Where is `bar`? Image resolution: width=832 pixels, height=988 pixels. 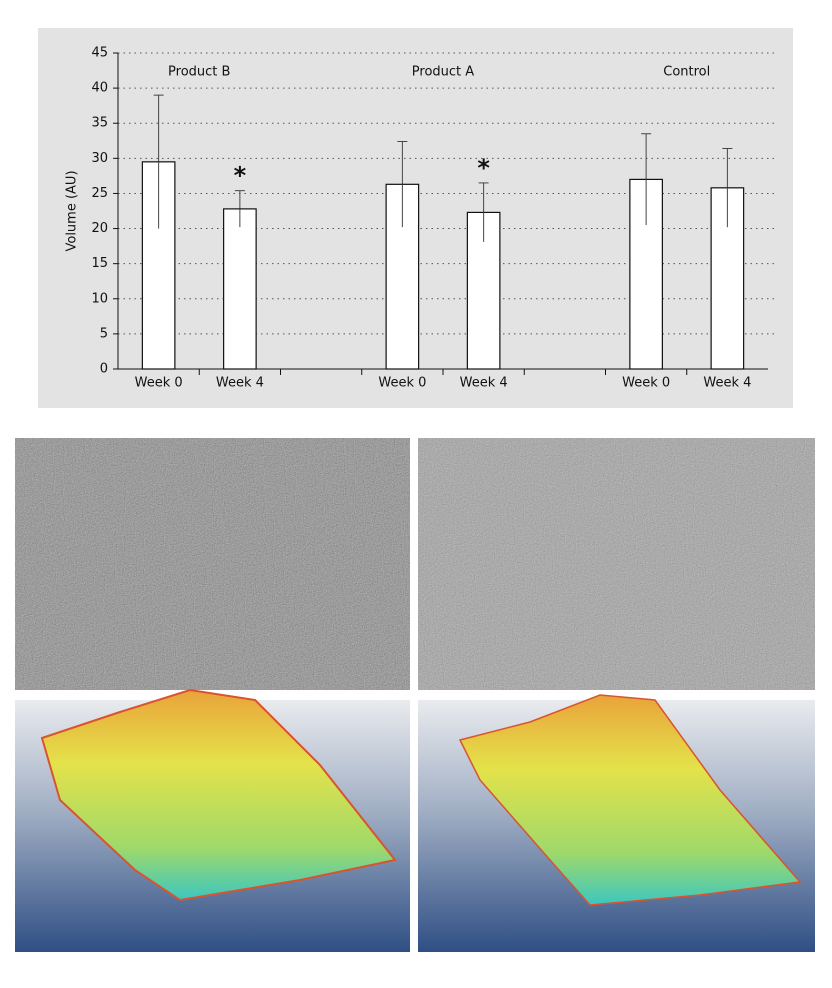 bar is located at coordinates (240, 289).